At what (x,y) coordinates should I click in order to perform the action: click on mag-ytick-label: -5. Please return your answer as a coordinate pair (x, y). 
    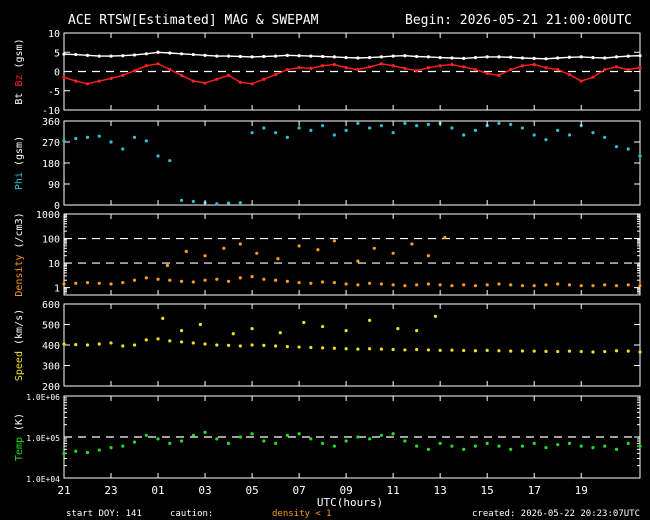
    Looking at the image, I should click on (54, 92).